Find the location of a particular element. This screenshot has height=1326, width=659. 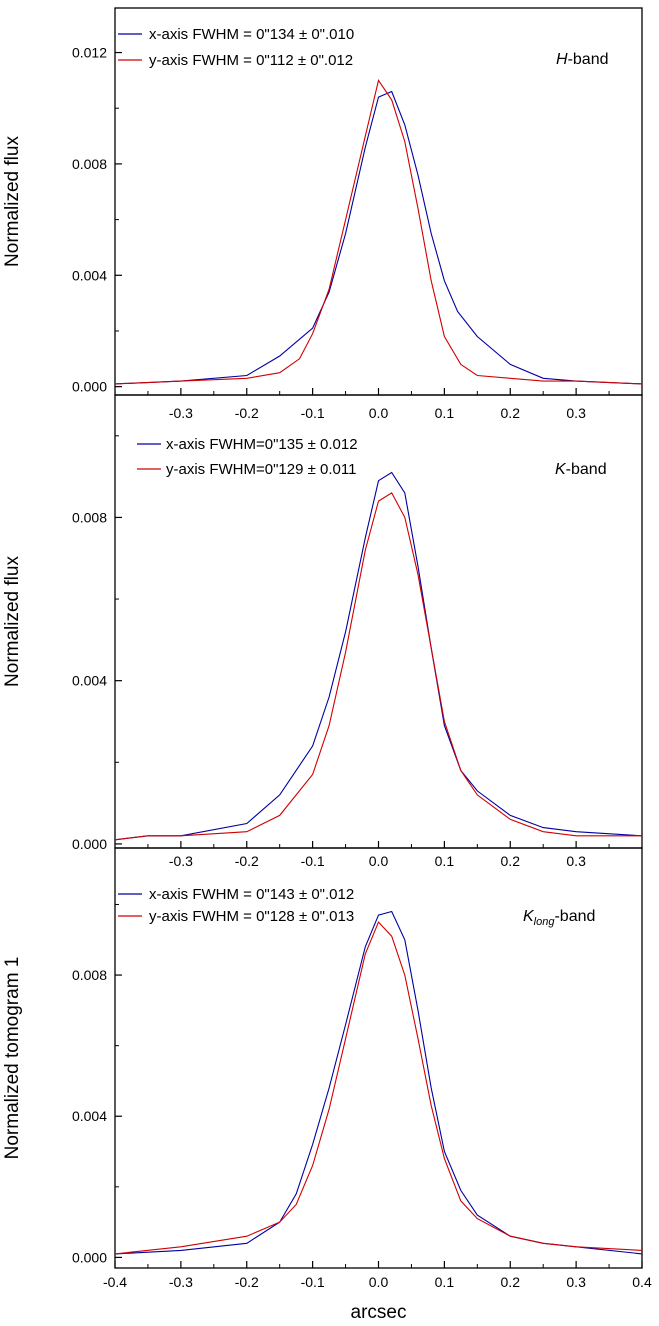

legend-label-y-axis: y-axis FWHM = 0"128 ± 0".013 is located at coordinates (251, 916).